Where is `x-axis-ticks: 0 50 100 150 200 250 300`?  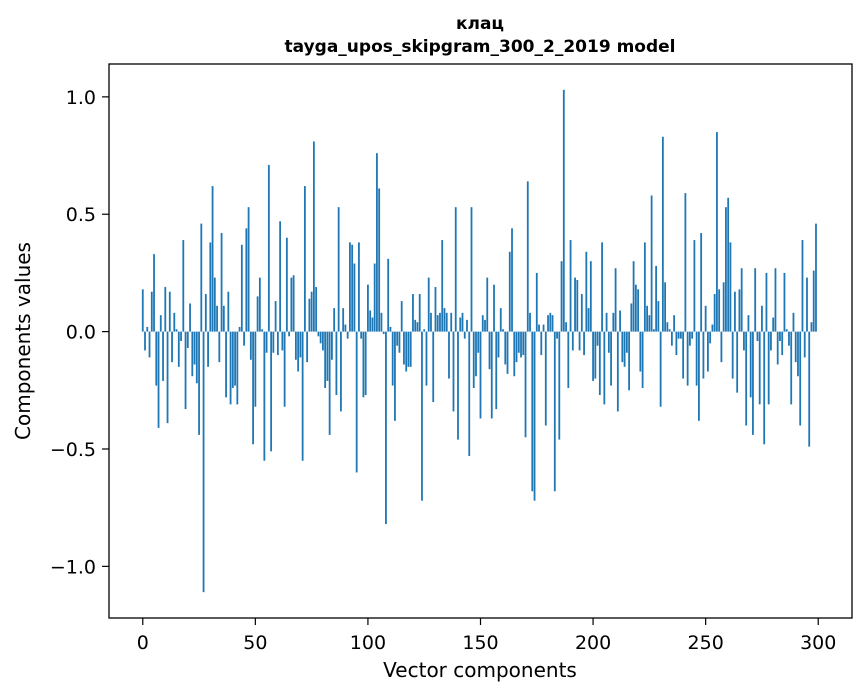 x-axis-ticks: 0 50 100 150 200 250 300 is located at coordinates (486, 636).